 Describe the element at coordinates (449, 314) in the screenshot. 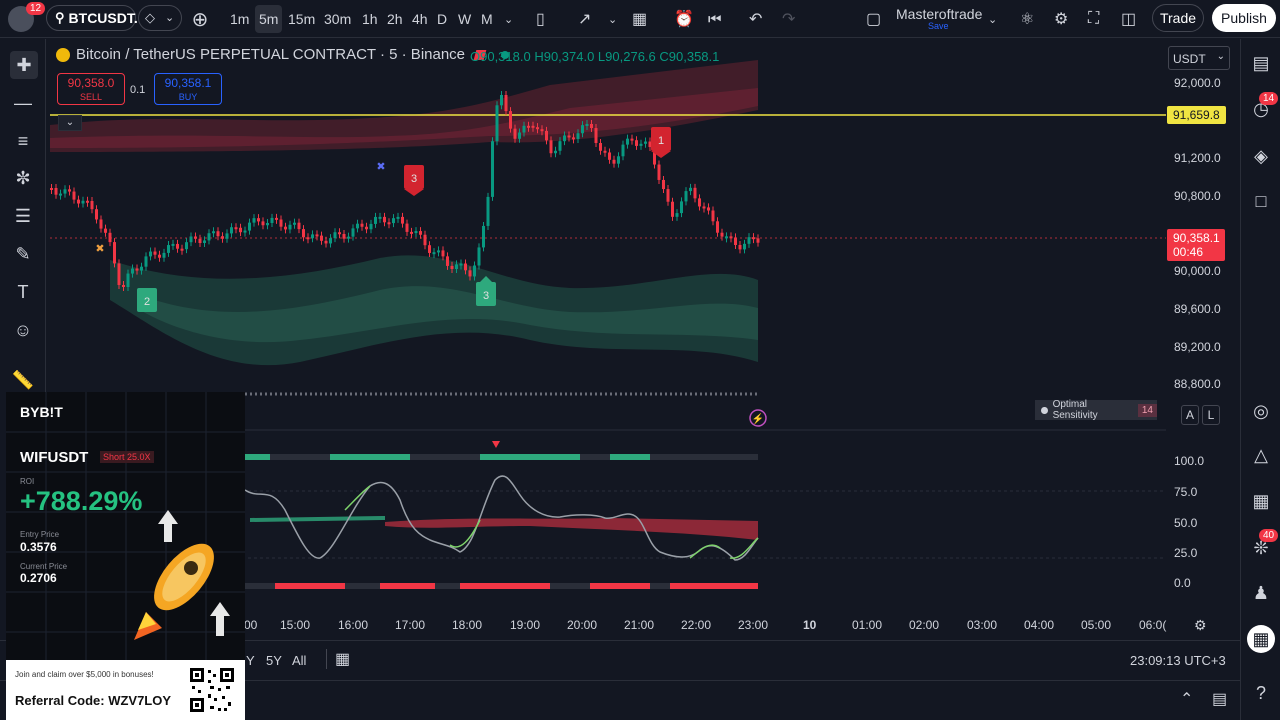

I see `support-band-inner` at that location.